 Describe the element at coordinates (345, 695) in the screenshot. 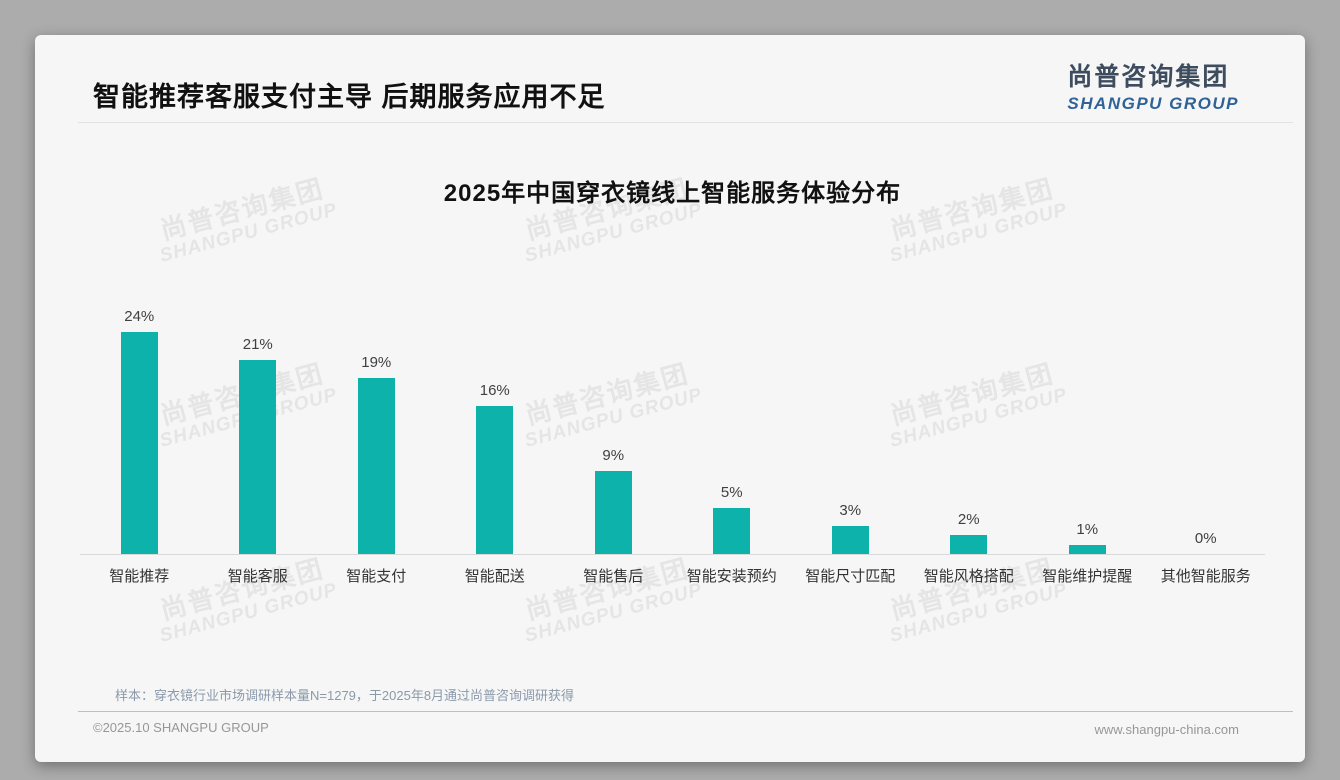

I see `sample-note: 样本：穿衣镜行业市场调研样本量N=1279，于2025年8月通过尚普咨询调研获得` at that location.